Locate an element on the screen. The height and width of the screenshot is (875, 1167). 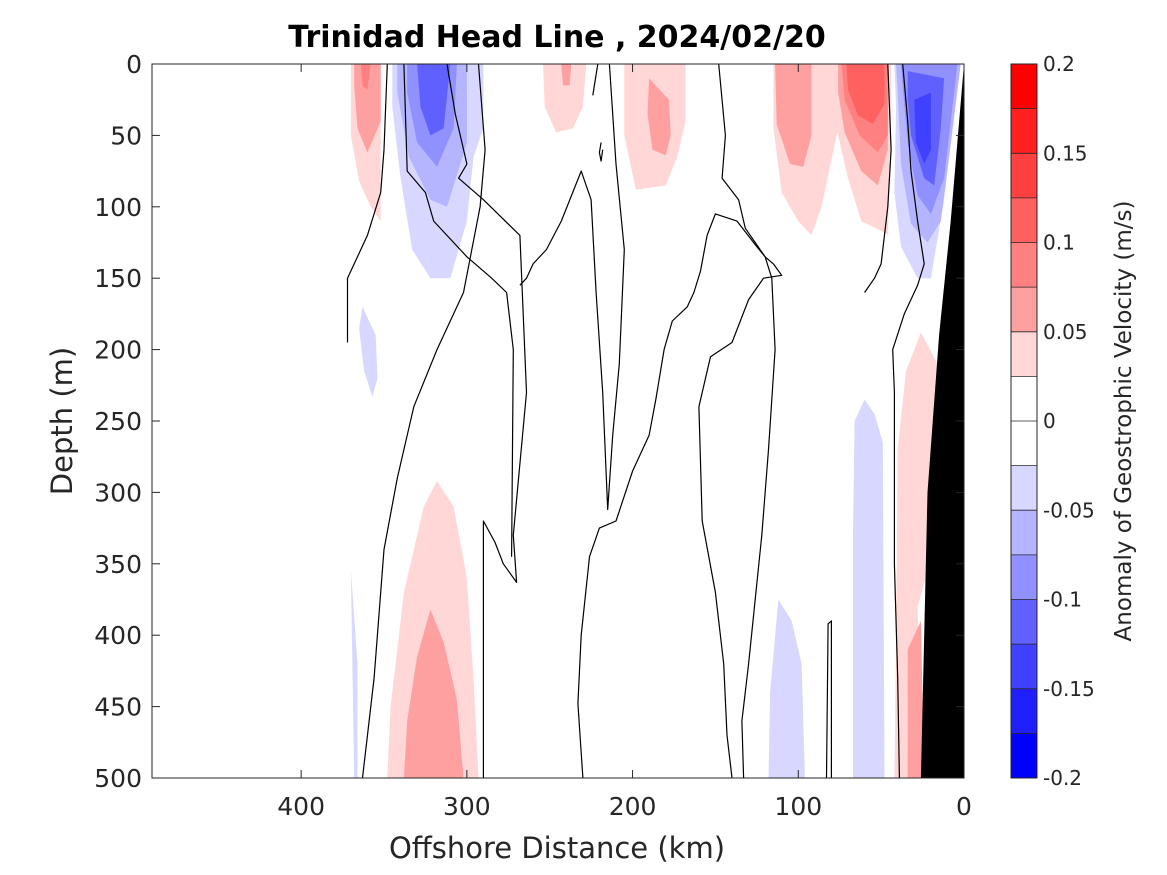
region-neg-65-deep is located at coordinates (869, 588).